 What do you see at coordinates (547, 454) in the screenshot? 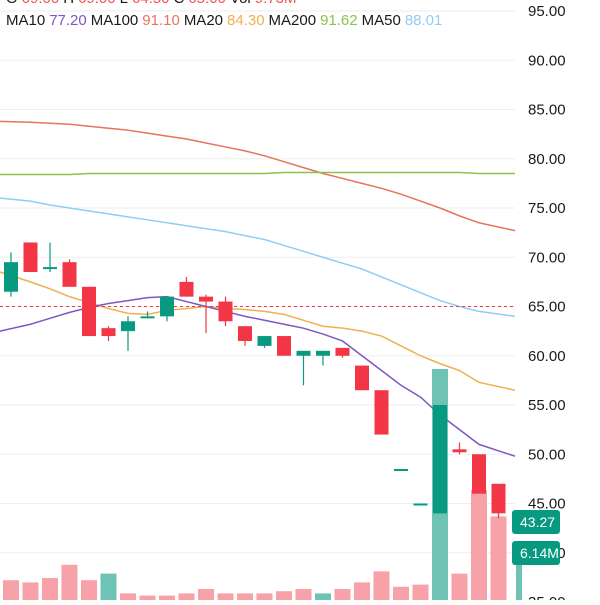
I see `y-axis-tick-label: 50.00` at bounding box center [547, 454].